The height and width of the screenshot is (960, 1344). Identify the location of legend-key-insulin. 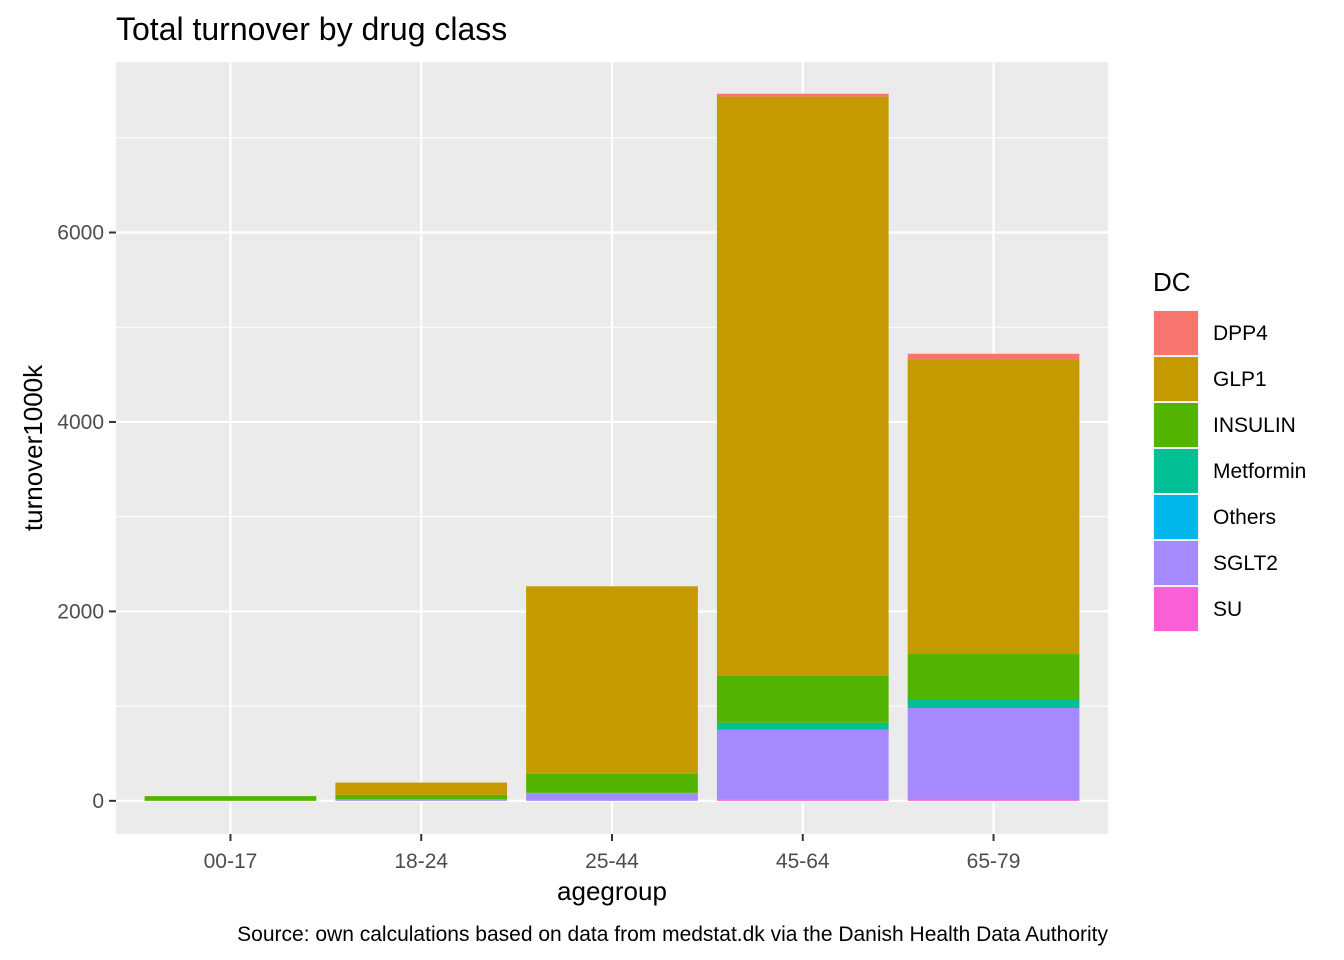
(1176, 425).